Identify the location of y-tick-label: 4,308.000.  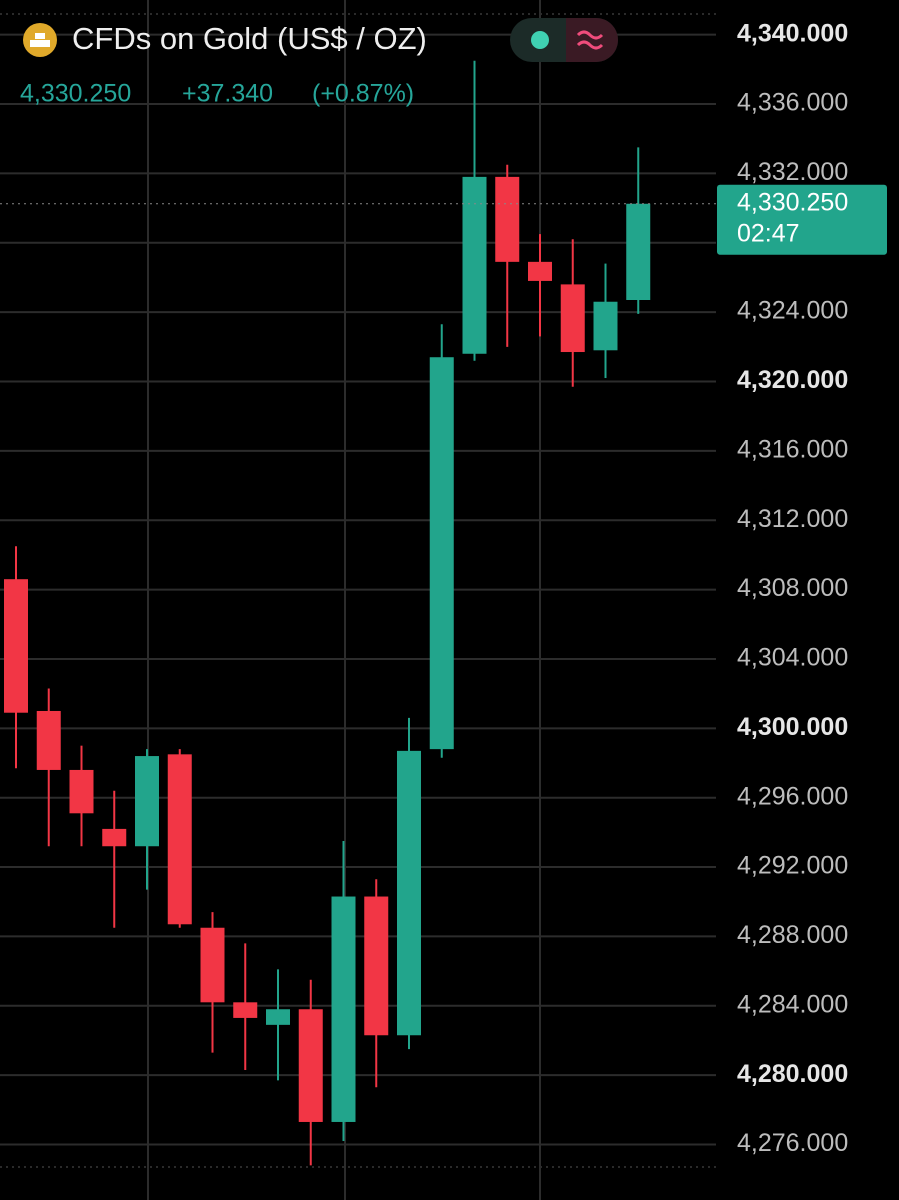
(792, 588).